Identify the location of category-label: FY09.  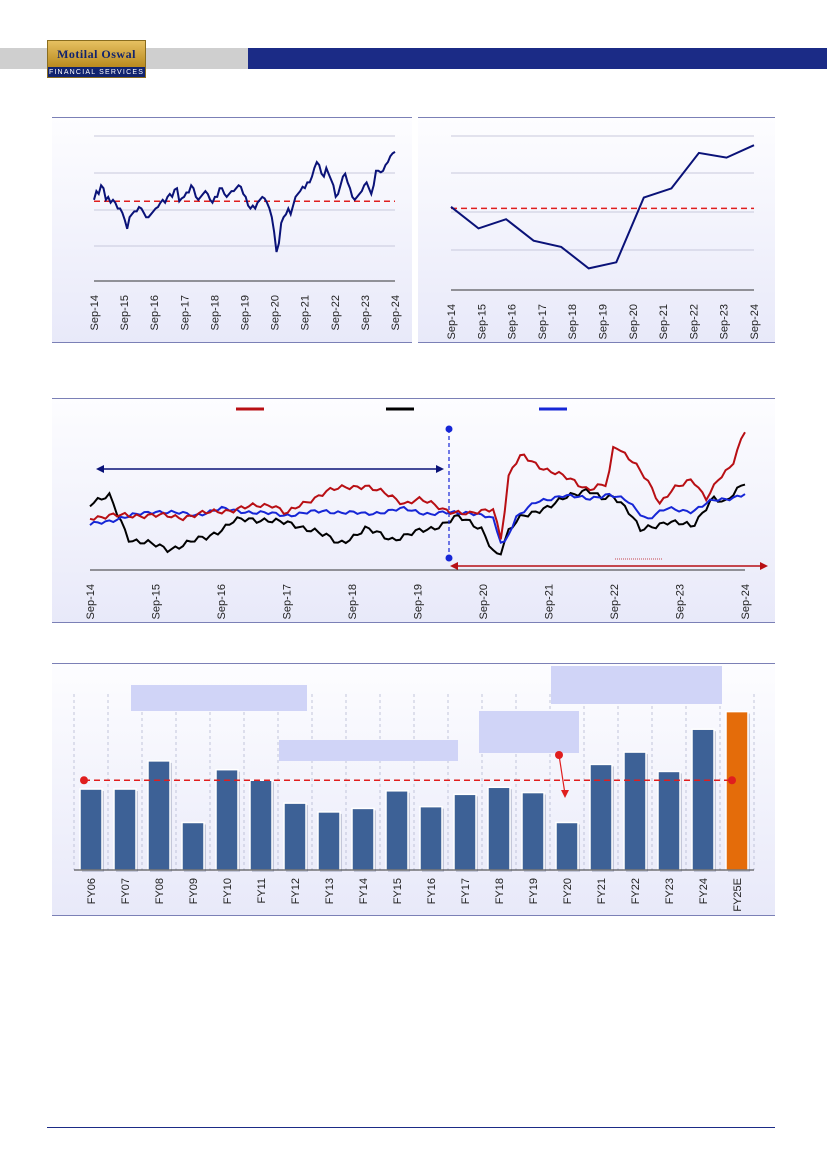
(194, 891).